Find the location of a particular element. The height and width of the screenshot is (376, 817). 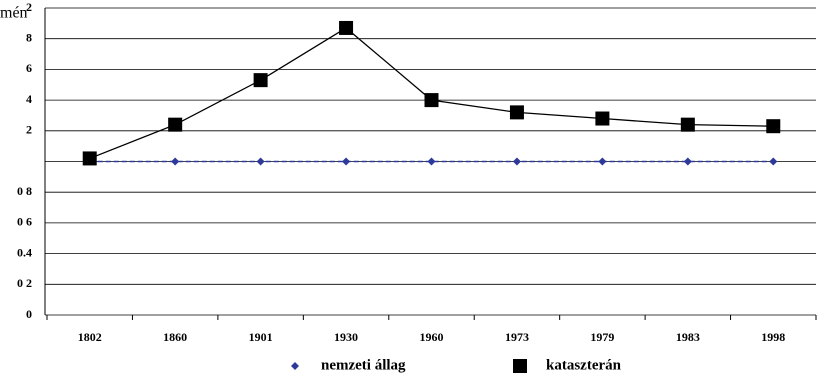

y-tick-label: 0 6 is located at coordinates (24, 222).